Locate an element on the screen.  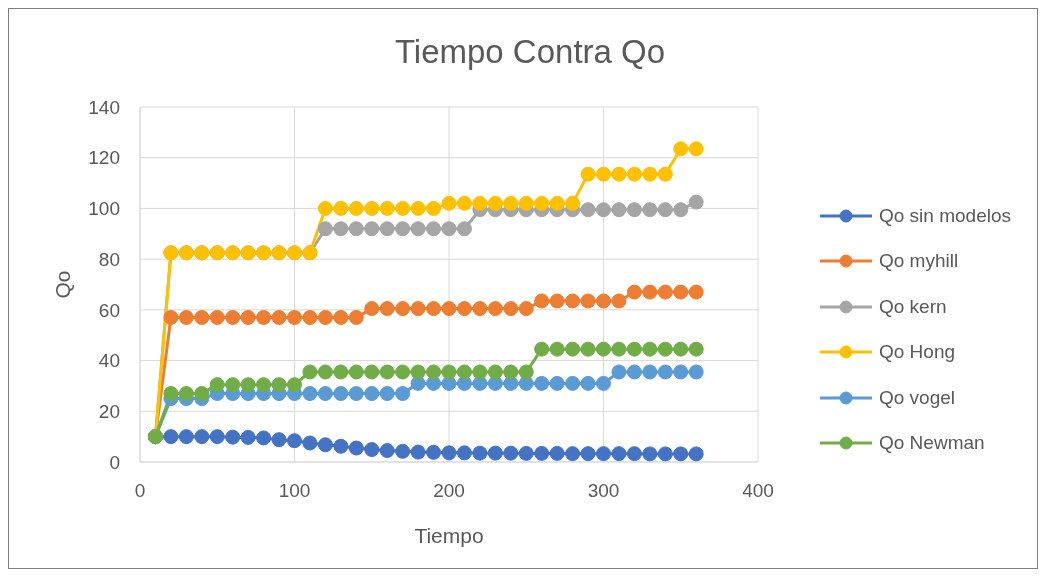
y-tick-label: 20 is located at coordinates (109, 412).